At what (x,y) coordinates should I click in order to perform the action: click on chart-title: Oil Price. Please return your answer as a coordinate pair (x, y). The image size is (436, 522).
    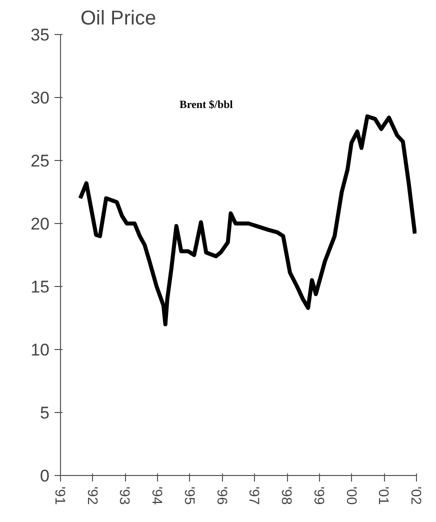
    Looking at the image, I should click on (118, 19).